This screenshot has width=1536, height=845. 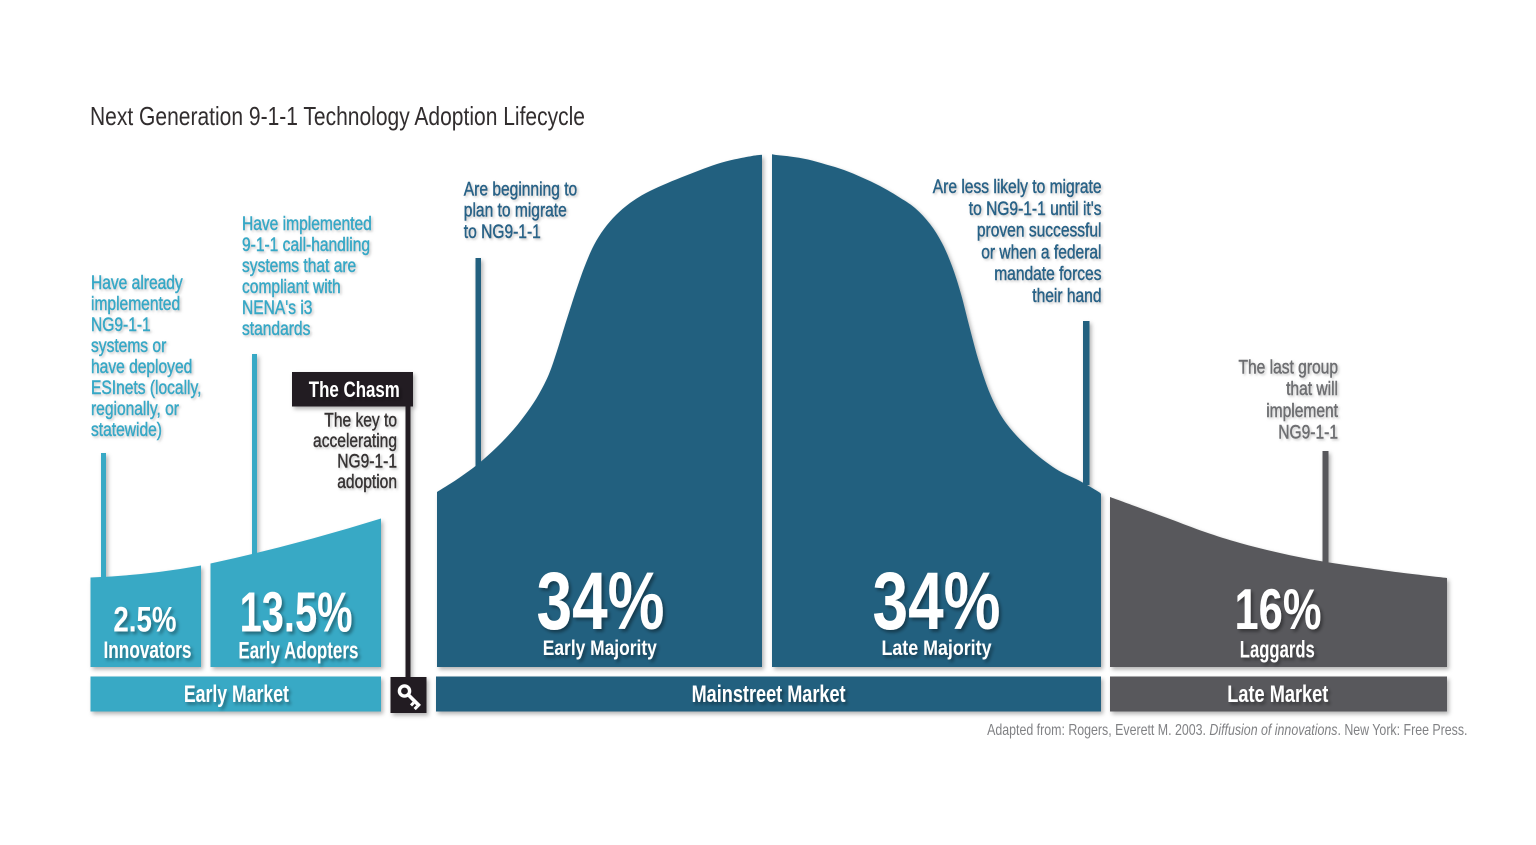 What do you see at coordinates (1277, 694) in the screenshot?
I see `svg-text: Late Market` at bounding box center [1277, 694].